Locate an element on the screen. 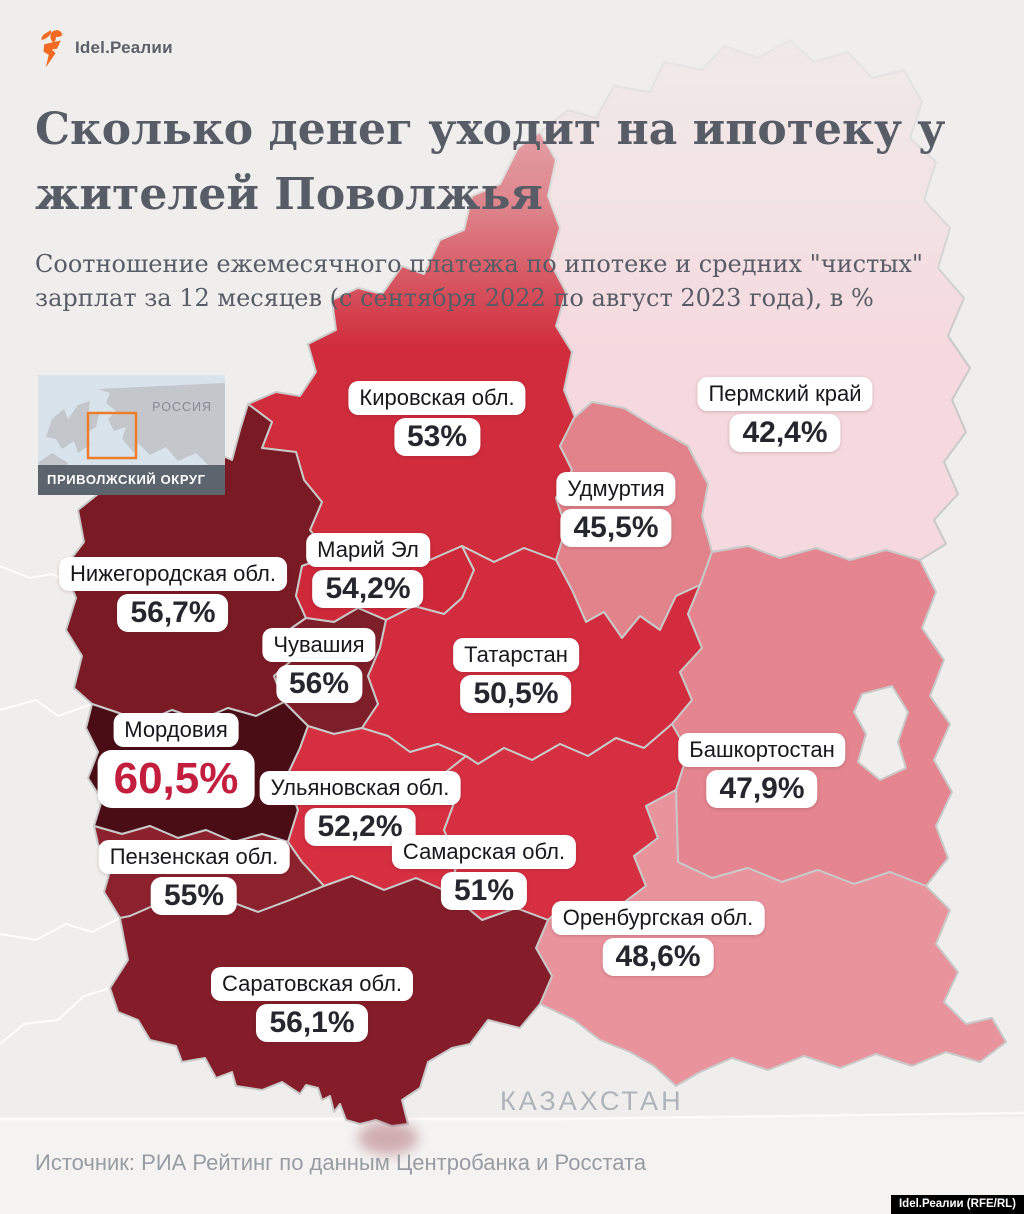 Image resolution: width=1024 pixels, height=1214 pixels. region-name: Оренбургская обл. is located at coordinates (658, 918).